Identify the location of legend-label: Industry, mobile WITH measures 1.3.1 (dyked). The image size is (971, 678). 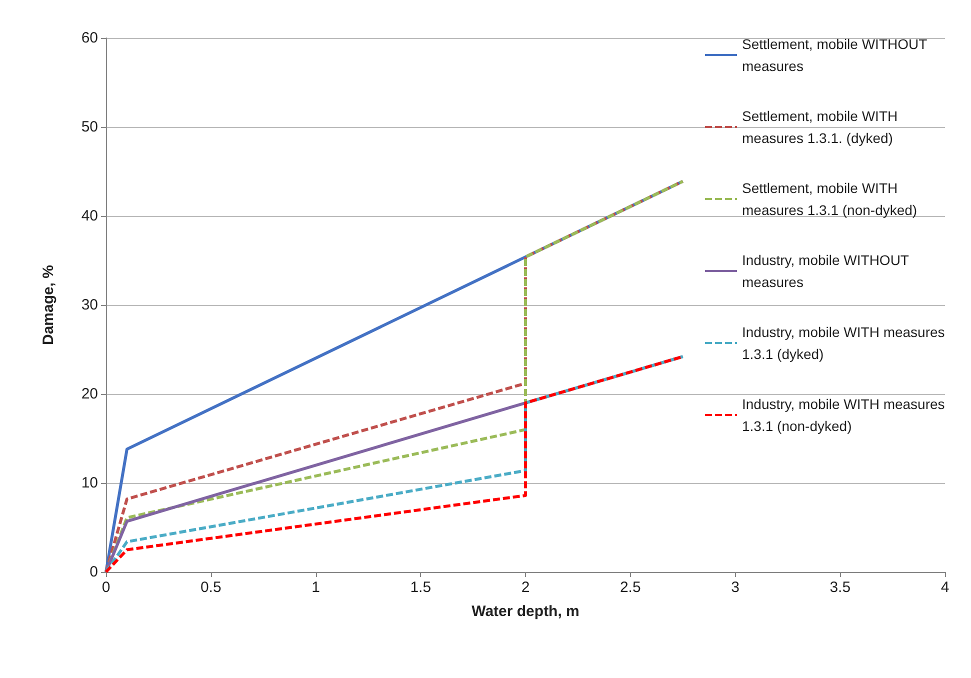
(845, 343).